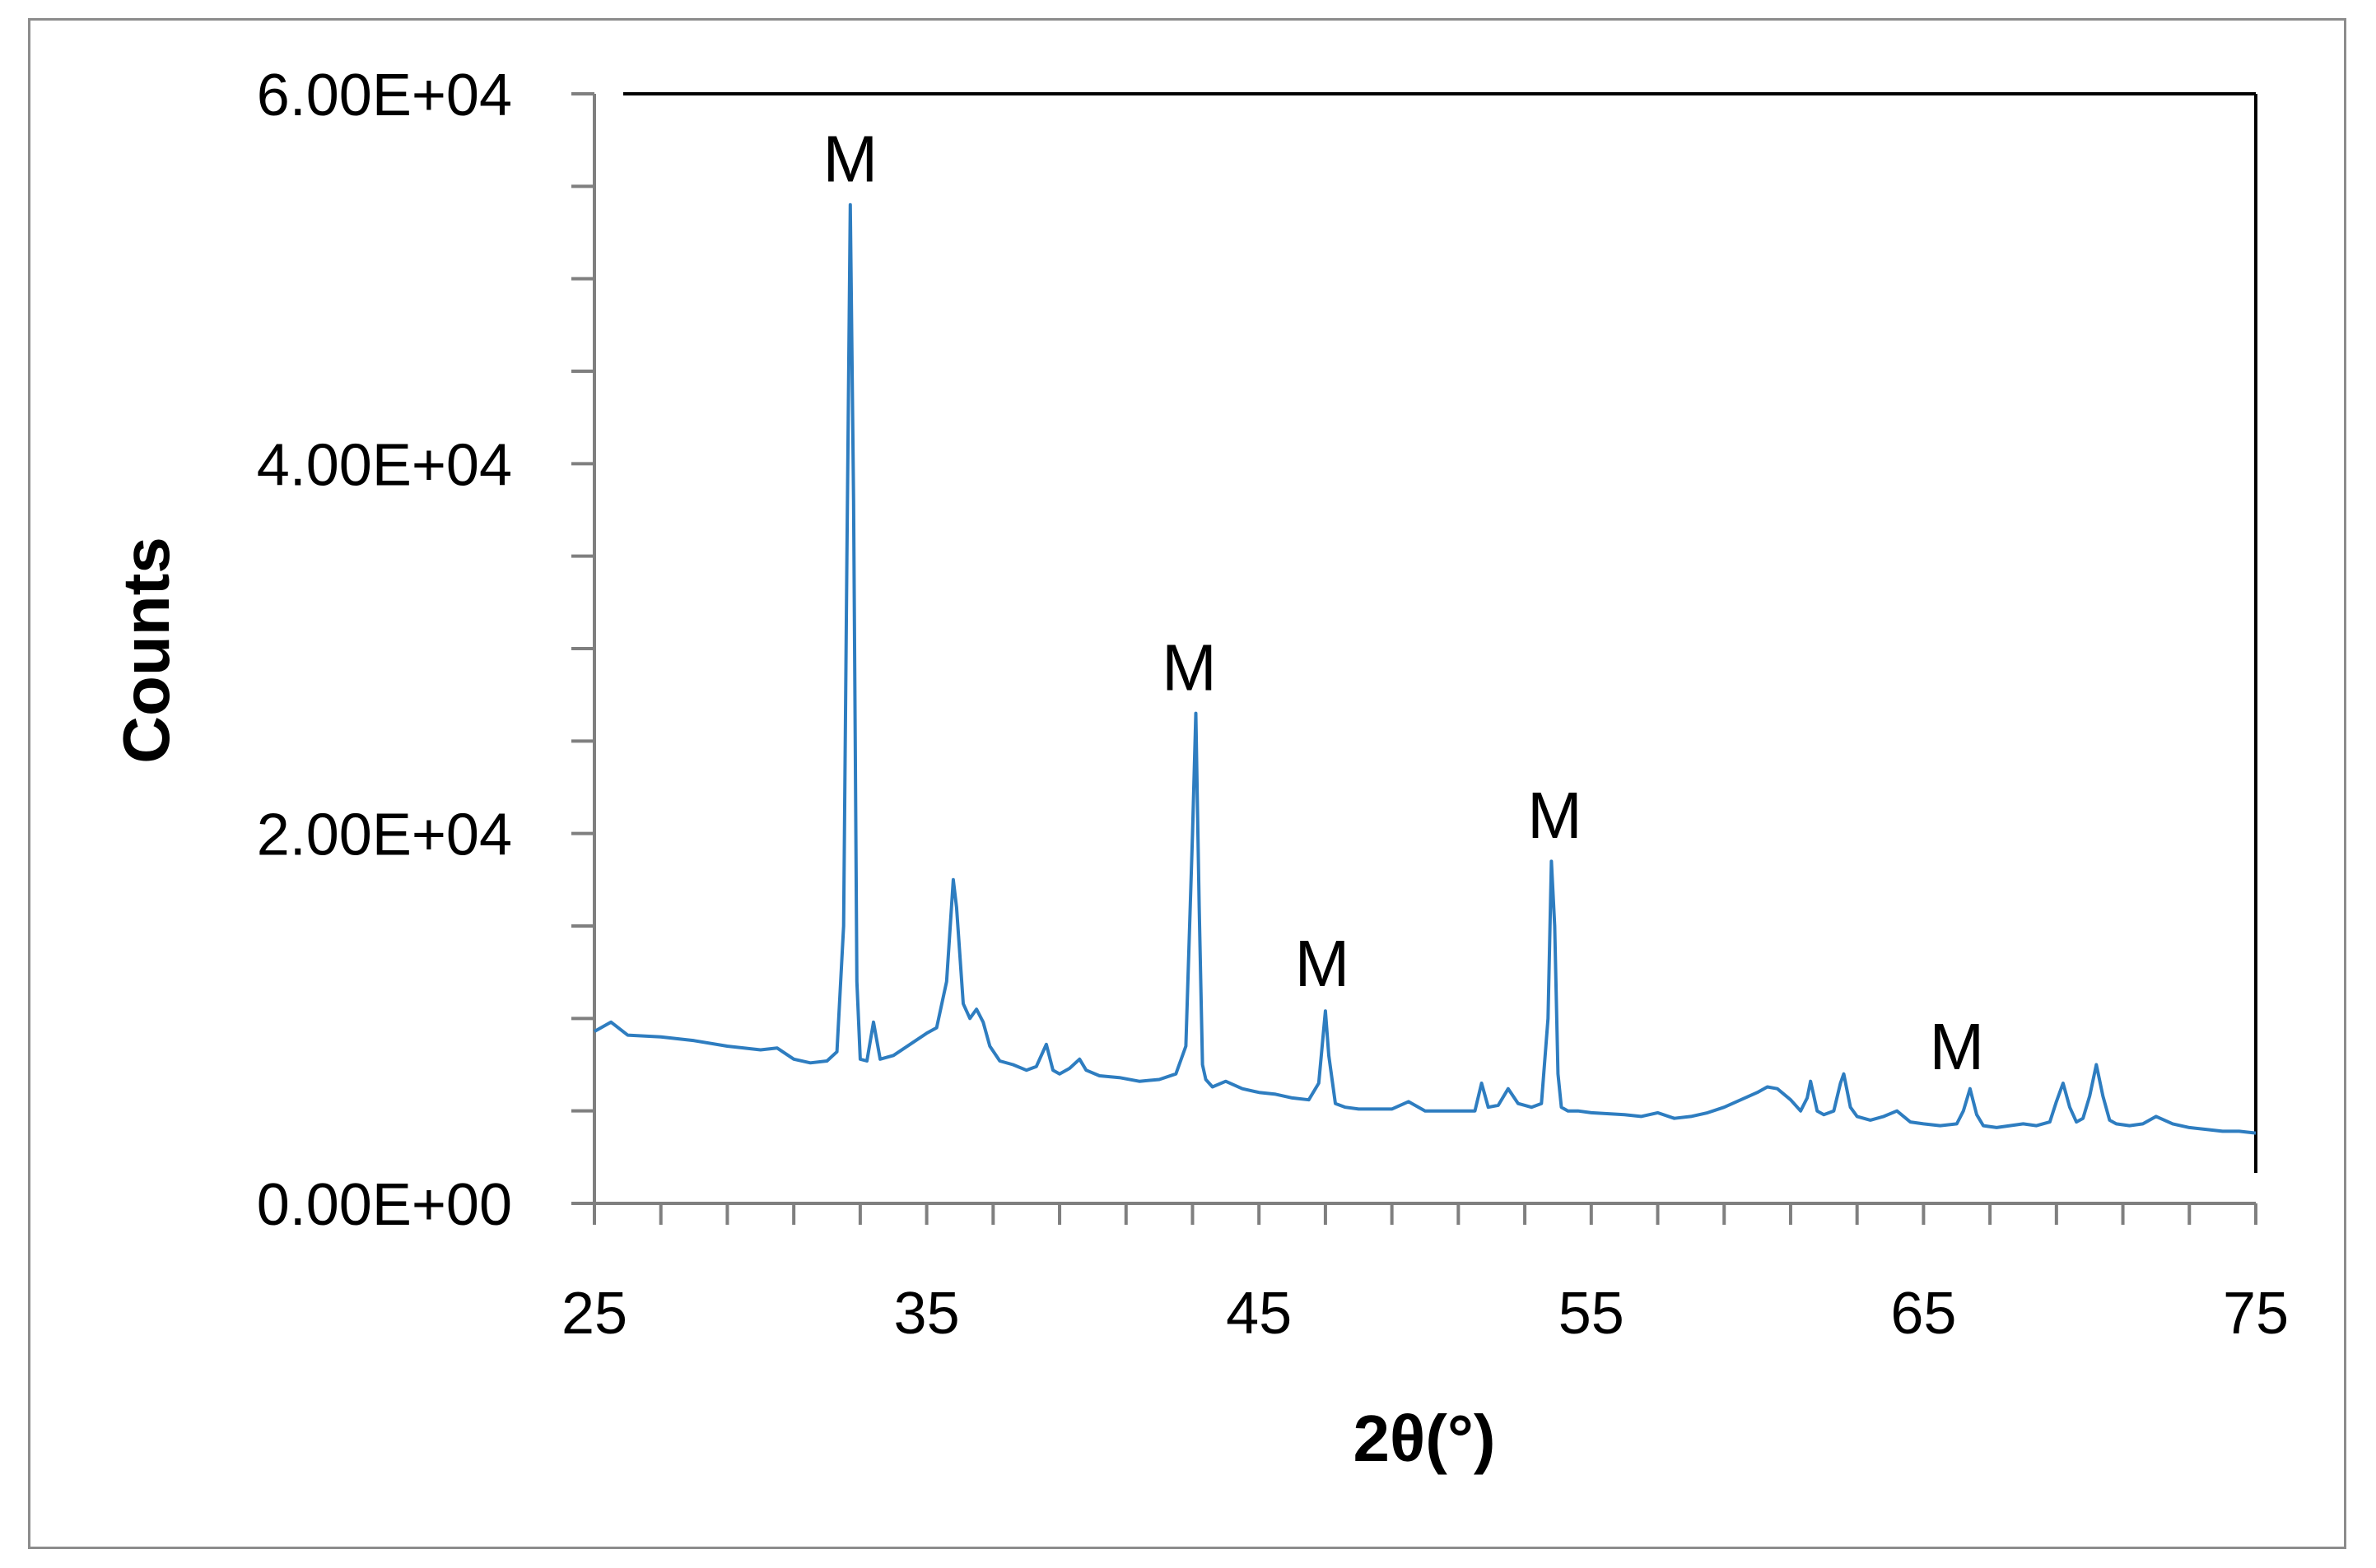 Image resolution: width=2376 pixels, height=1568 pixels. What do you see at coordinates (146, 650) in the screenshot?
I see `y-axis-title: Counts` at bounding box center [146, 650].